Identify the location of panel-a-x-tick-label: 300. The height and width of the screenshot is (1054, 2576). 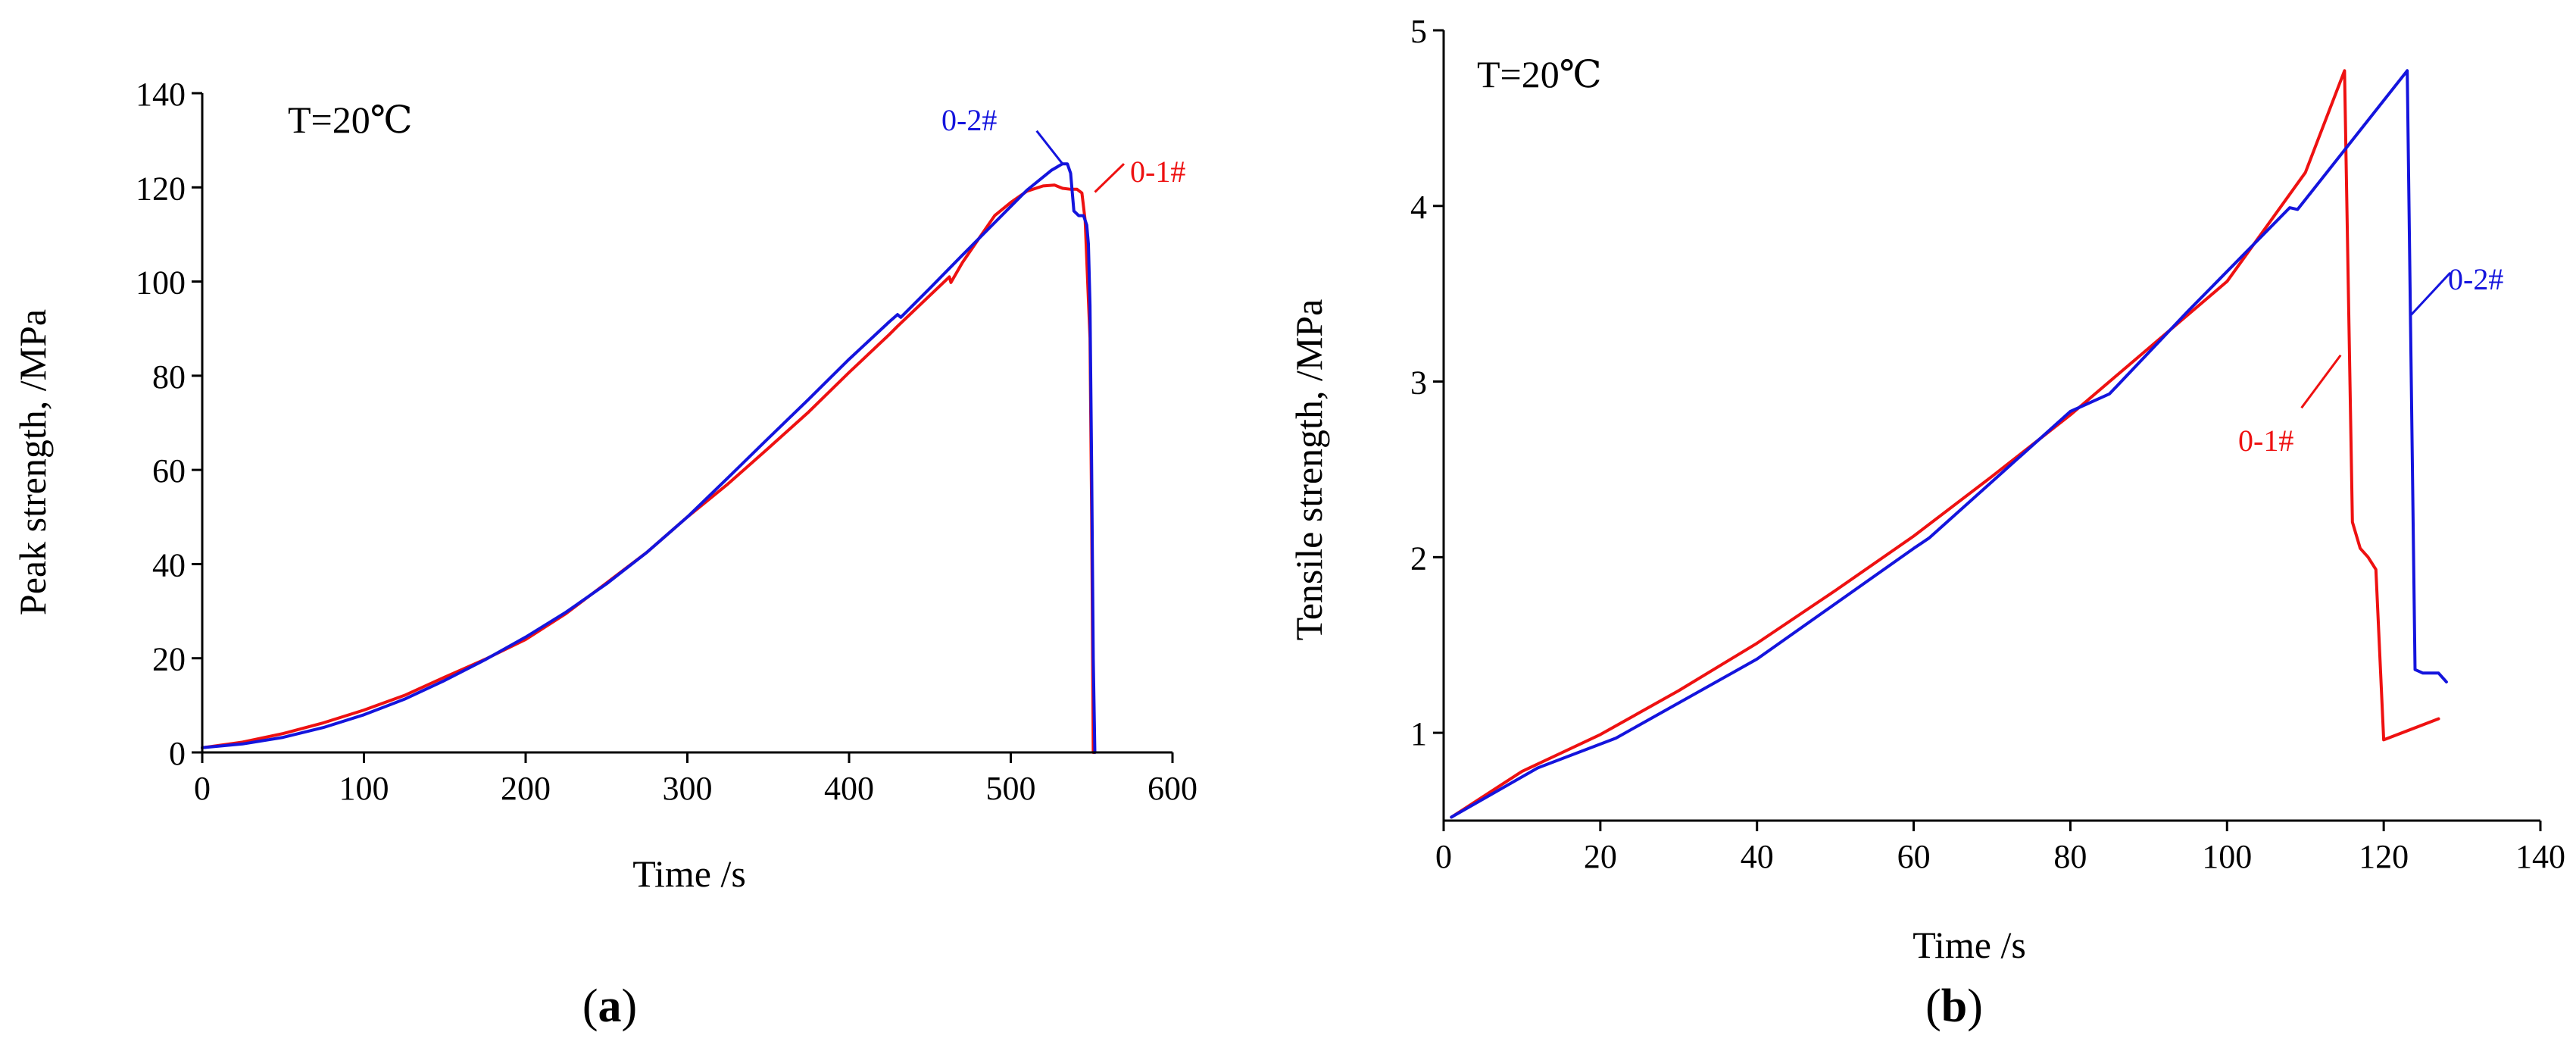
(688, 789).